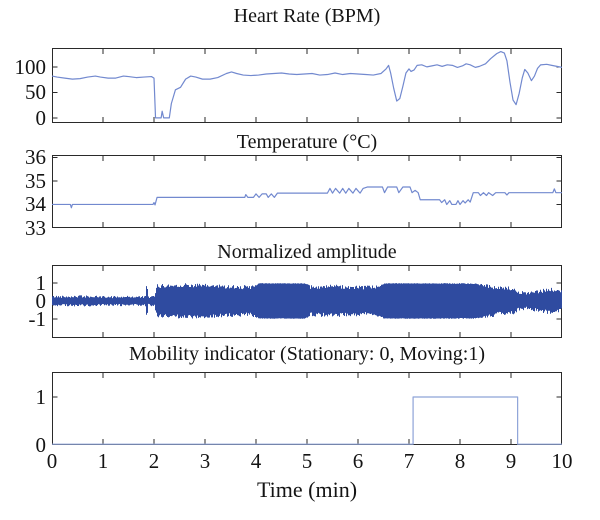 The height and width of the screenshot is (520, 600). Describe the element at coordinates (37, 318) in the screenshot. I see `y-tick-label: -1` at that location.